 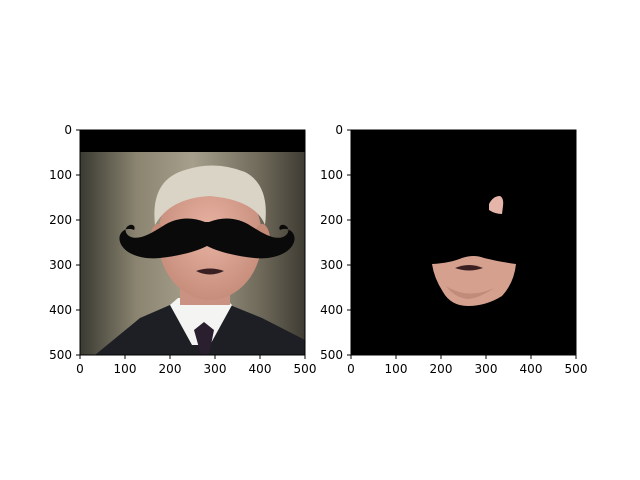 I want to click on left-ytick-label: 300, so click(x=60, y=265).